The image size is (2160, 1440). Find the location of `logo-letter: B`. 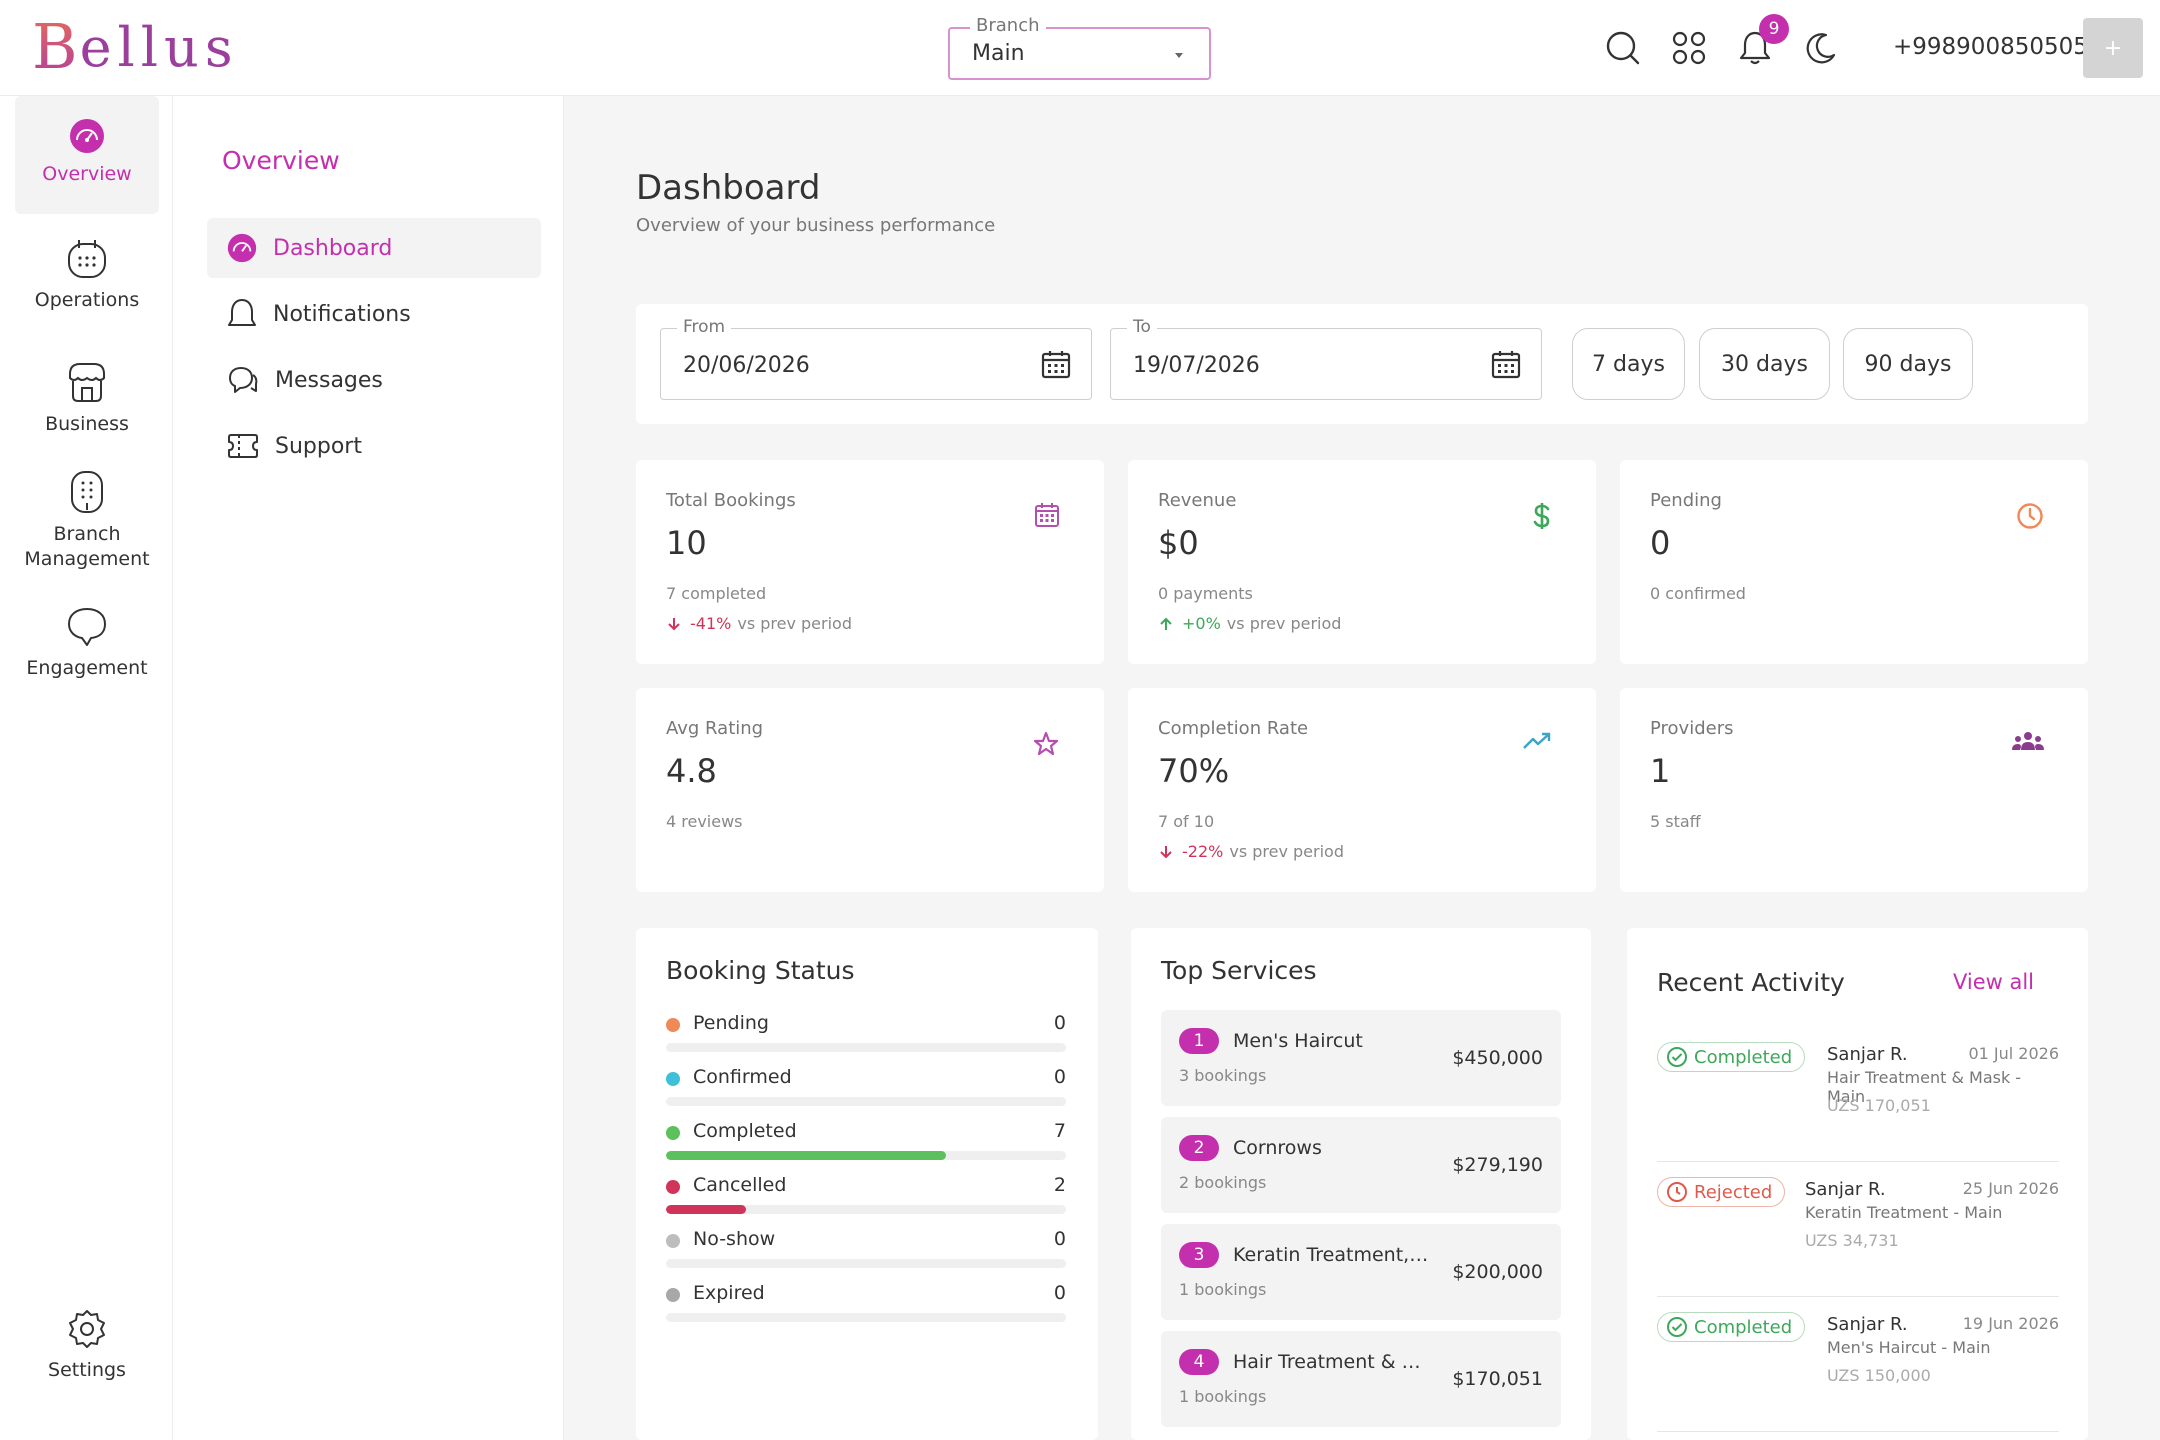

logo-letter: B is located at coordinates (55, 46).